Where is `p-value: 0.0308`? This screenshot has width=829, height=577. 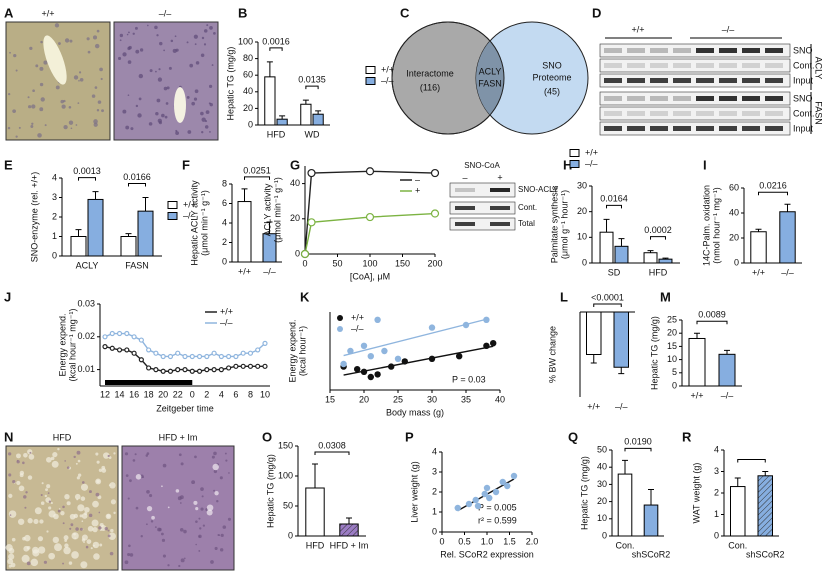
p-value: 0.0308 is located at coordinates (332, 445).